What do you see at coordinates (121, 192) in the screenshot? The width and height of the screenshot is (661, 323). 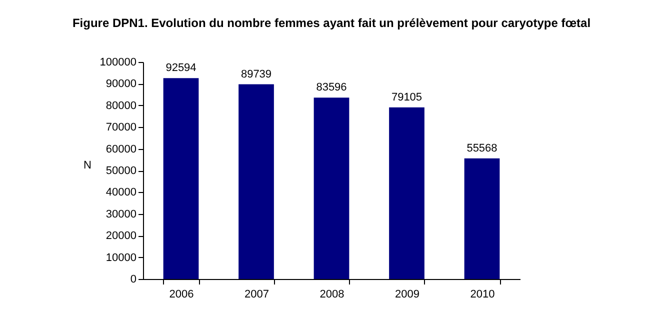 I see `y-tick-label: 40000` at bounding box center [121, 192].